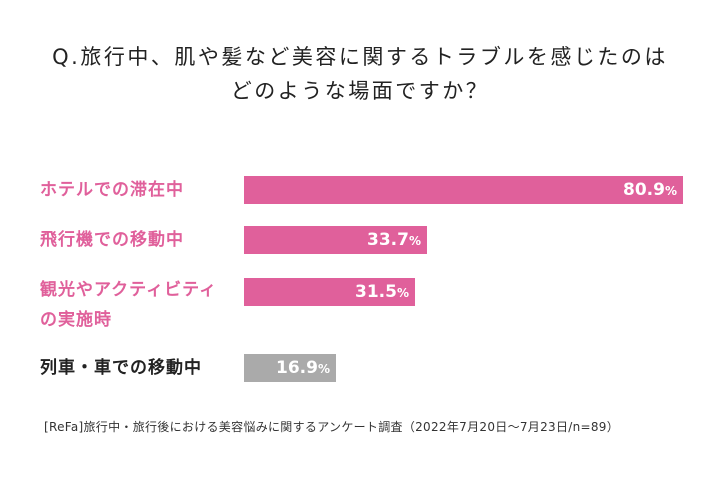 This screenshot has width=720, height=482. What do you see at coordinates (388, 240) in the screenshot?
I see `bar-value-number: 33.7` at bounding box center [388, 240].